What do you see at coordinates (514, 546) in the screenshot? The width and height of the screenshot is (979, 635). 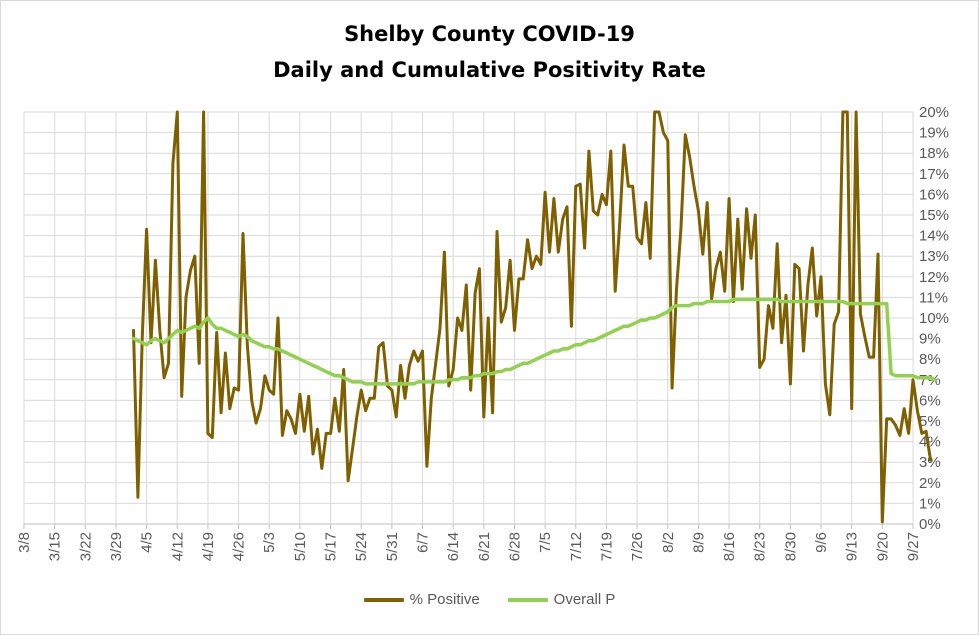 I see `x-tick-label: 6/28` at bounding box center [514, 546].